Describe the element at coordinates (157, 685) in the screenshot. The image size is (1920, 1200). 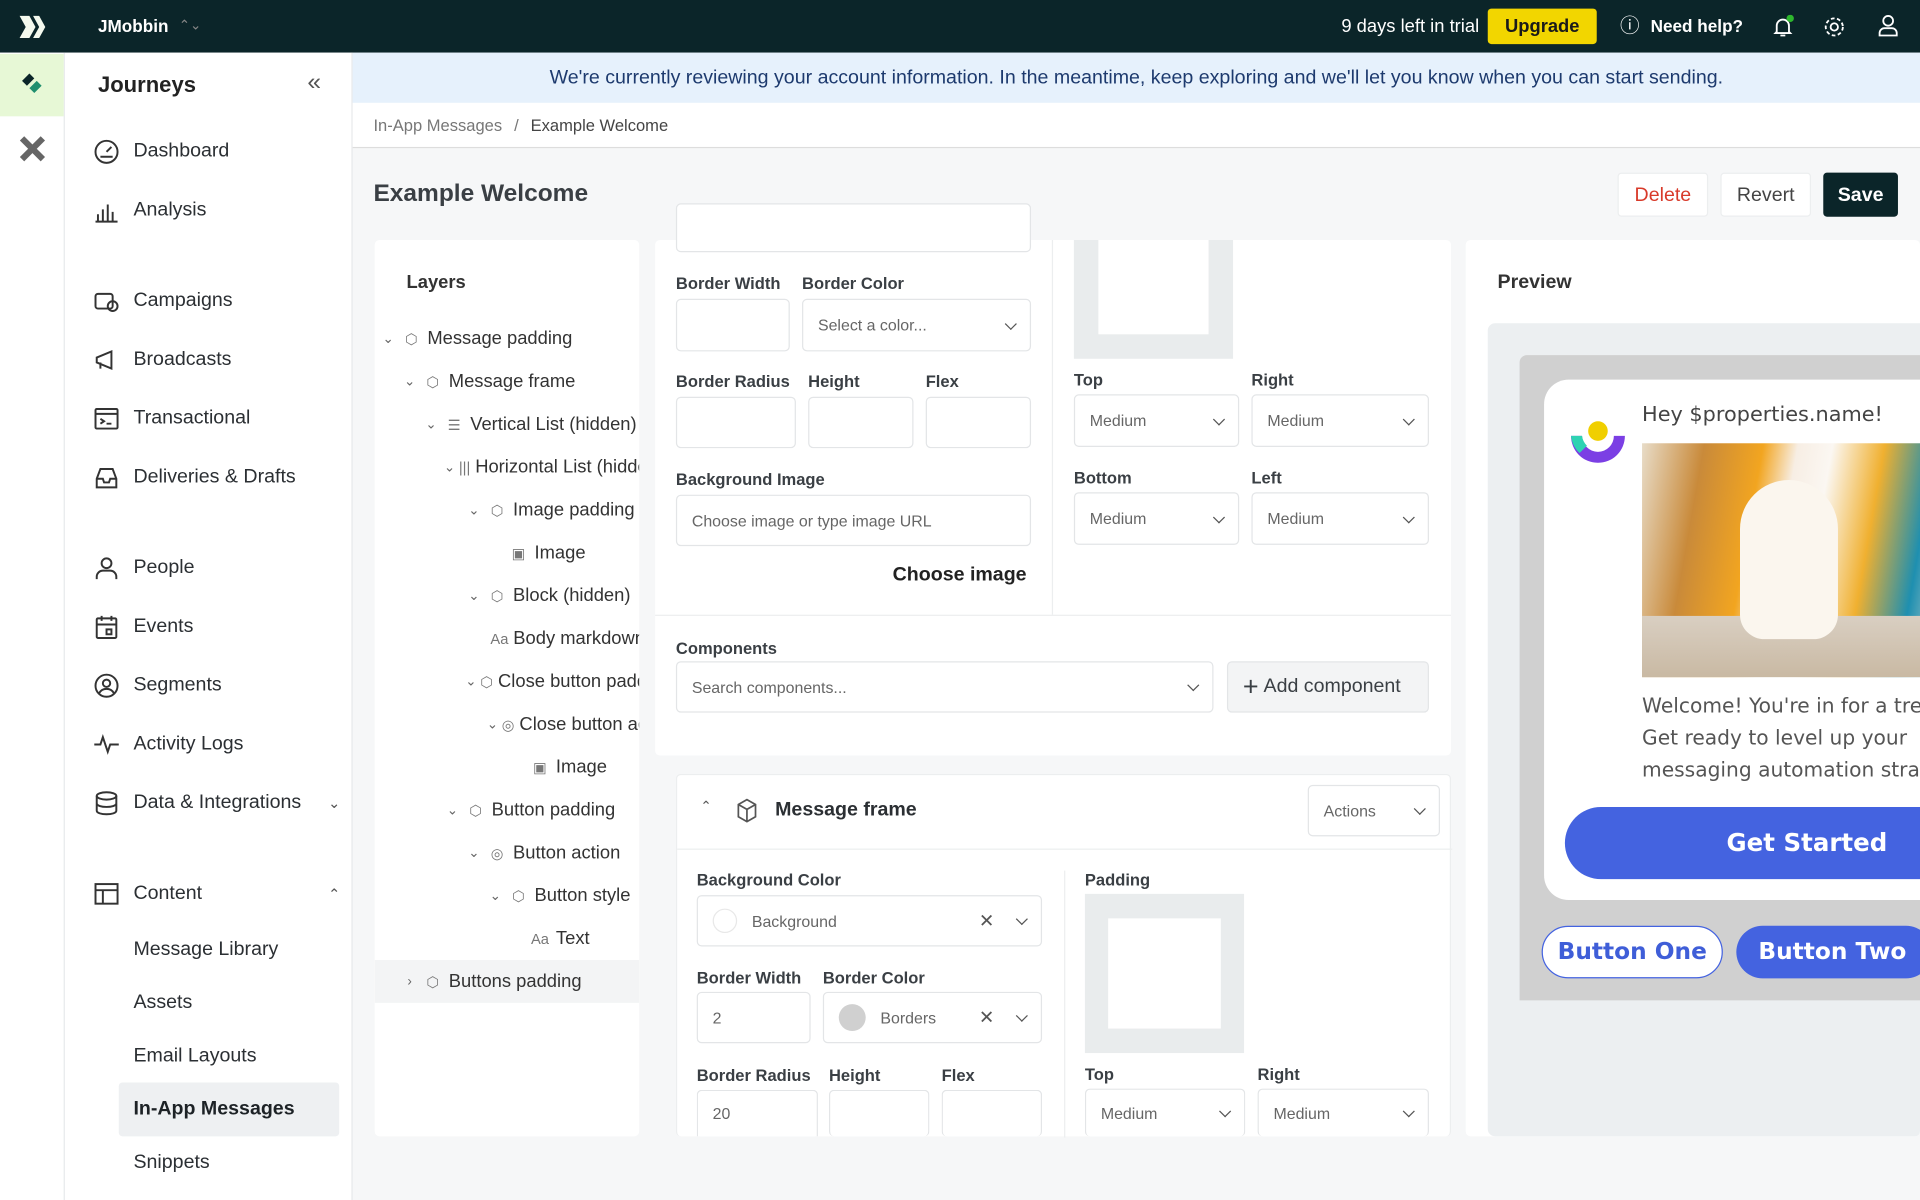
I see `sidebar-item-segments: Segments` at that location.